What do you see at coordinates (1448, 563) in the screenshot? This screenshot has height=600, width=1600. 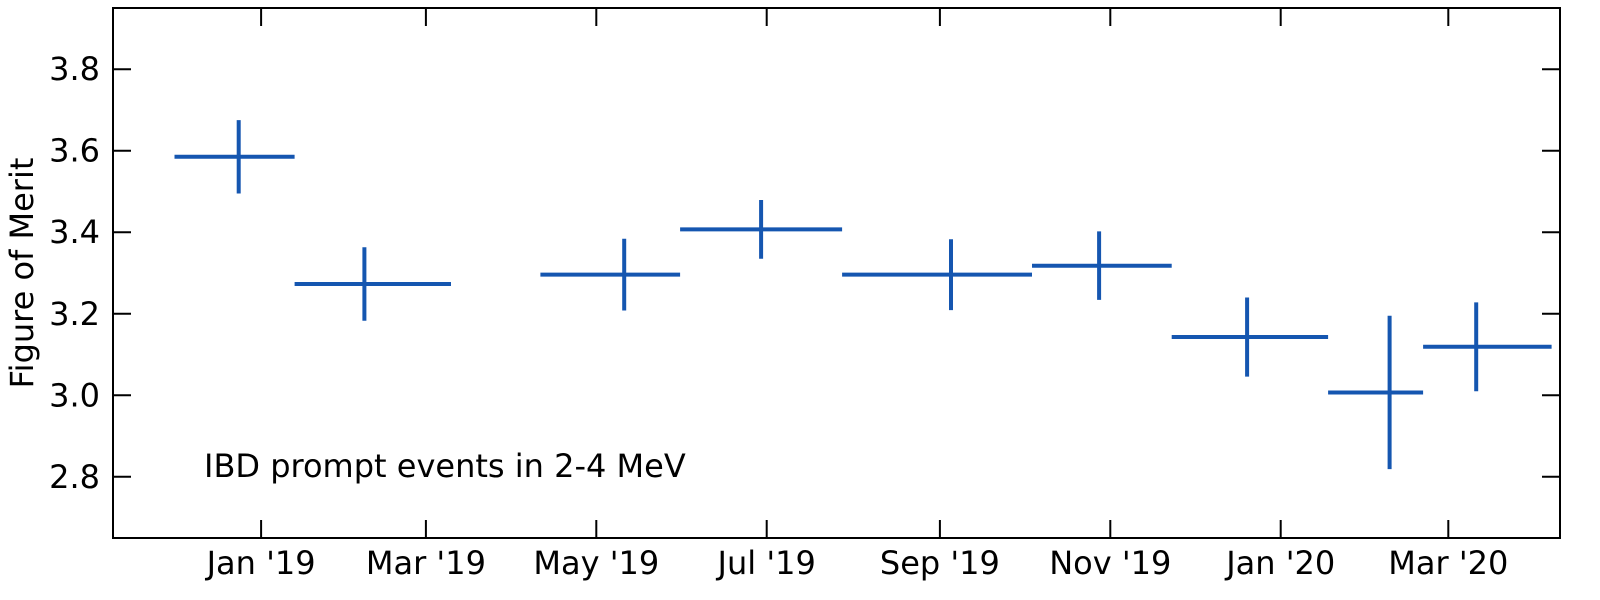 I see `x-tick-label: Mar '20` at bounding box center [1448, 563].